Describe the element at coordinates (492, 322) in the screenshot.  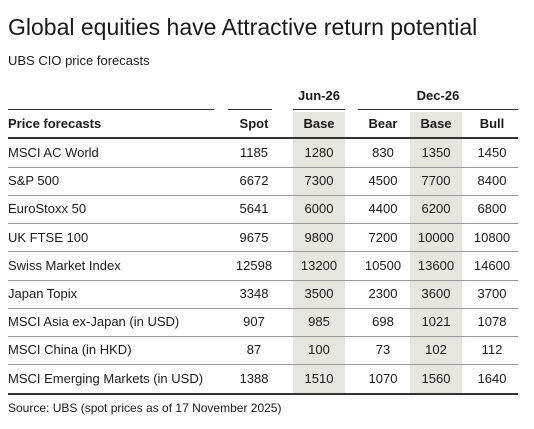
I see `cell-bull: 1078` at that location.